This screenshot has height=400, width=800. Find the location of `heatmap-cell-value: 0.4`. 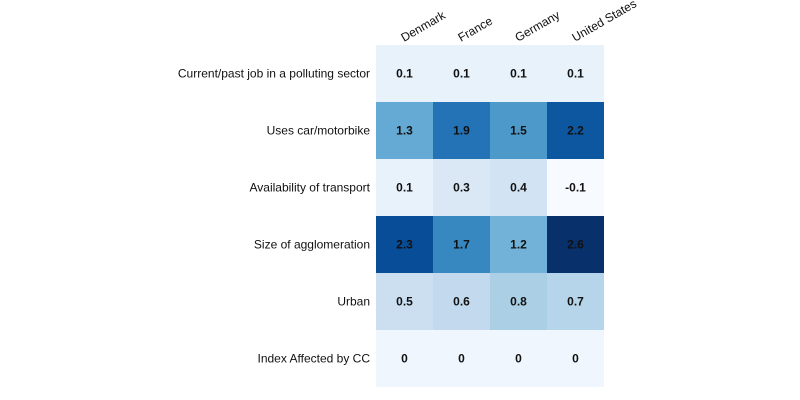

heatmap-cell-value: 0.4 is located at coordinates (518, 188).